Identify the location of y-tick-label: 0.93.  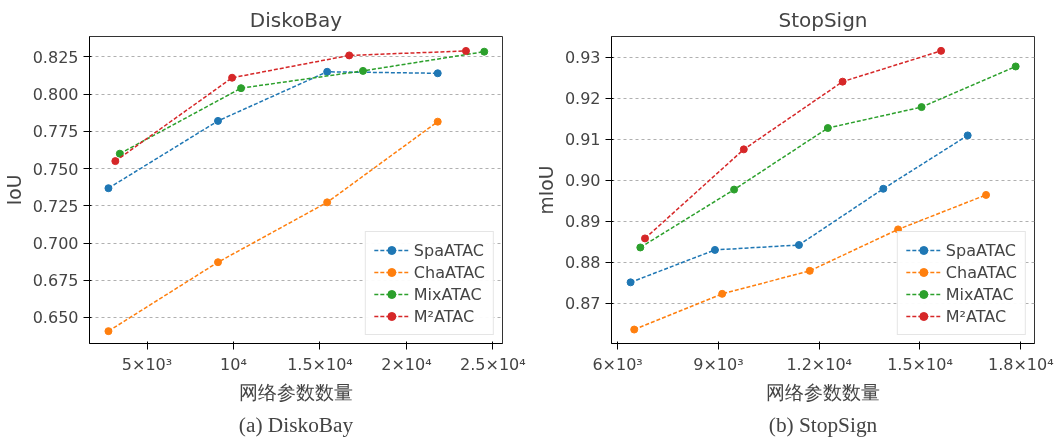
(582, 58).